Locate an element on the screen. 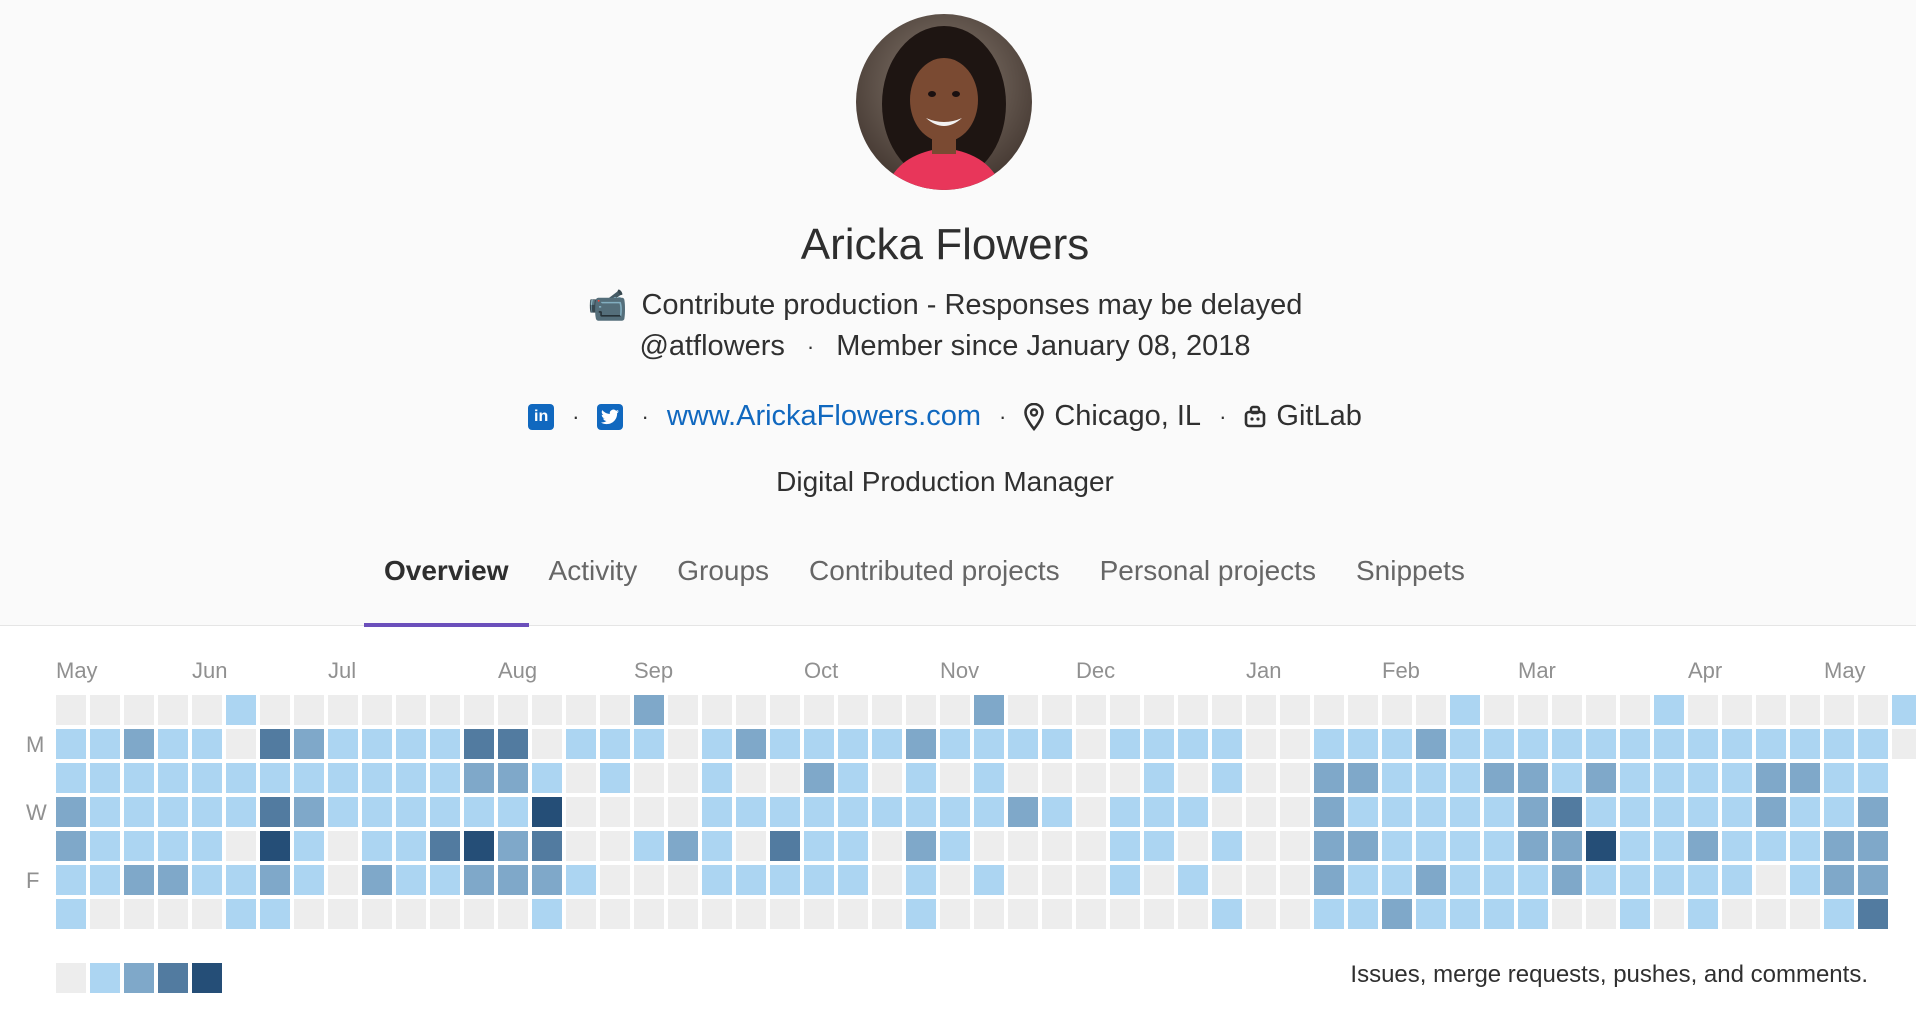  twitter-icon is located at coordinates (610, 416).